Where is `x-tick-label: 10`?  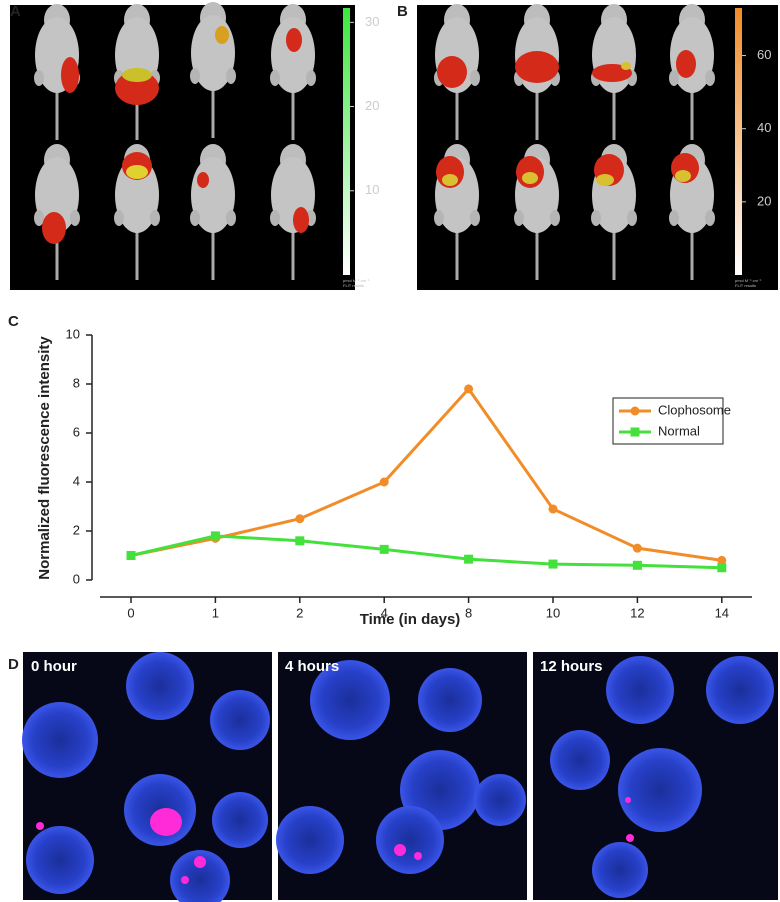
x-tick-label: 10 is located at coordinates (553, 612).